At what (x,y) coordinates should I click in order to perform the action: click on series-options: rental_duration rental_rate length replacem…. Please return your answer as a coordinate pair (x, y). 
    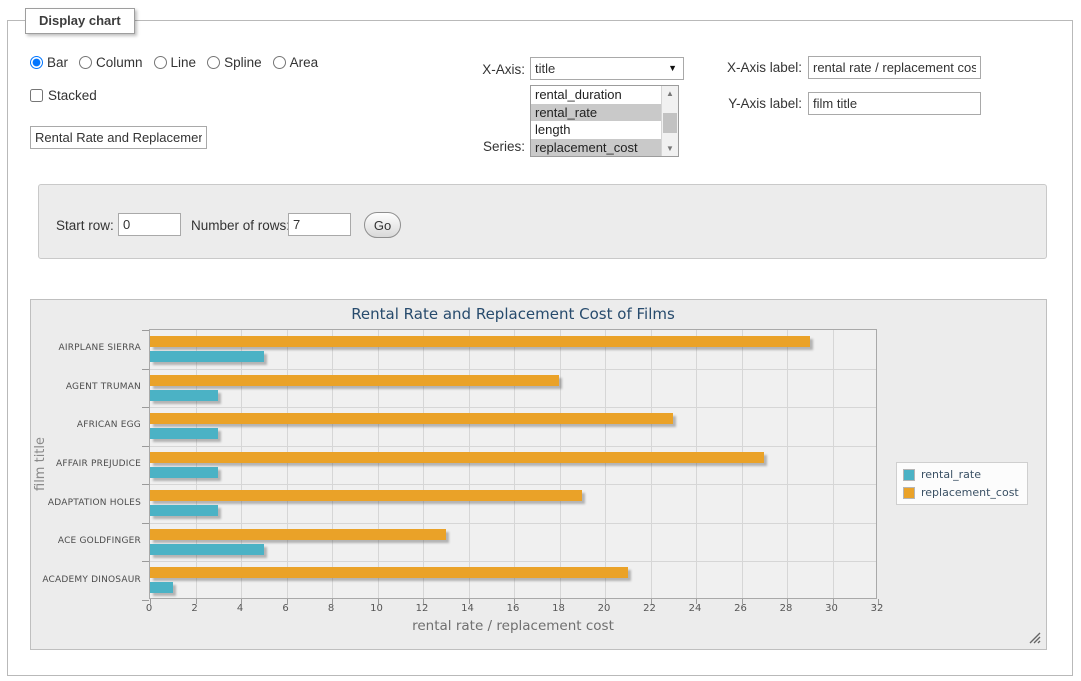
    Looking at the image, I should click on (596, 121).